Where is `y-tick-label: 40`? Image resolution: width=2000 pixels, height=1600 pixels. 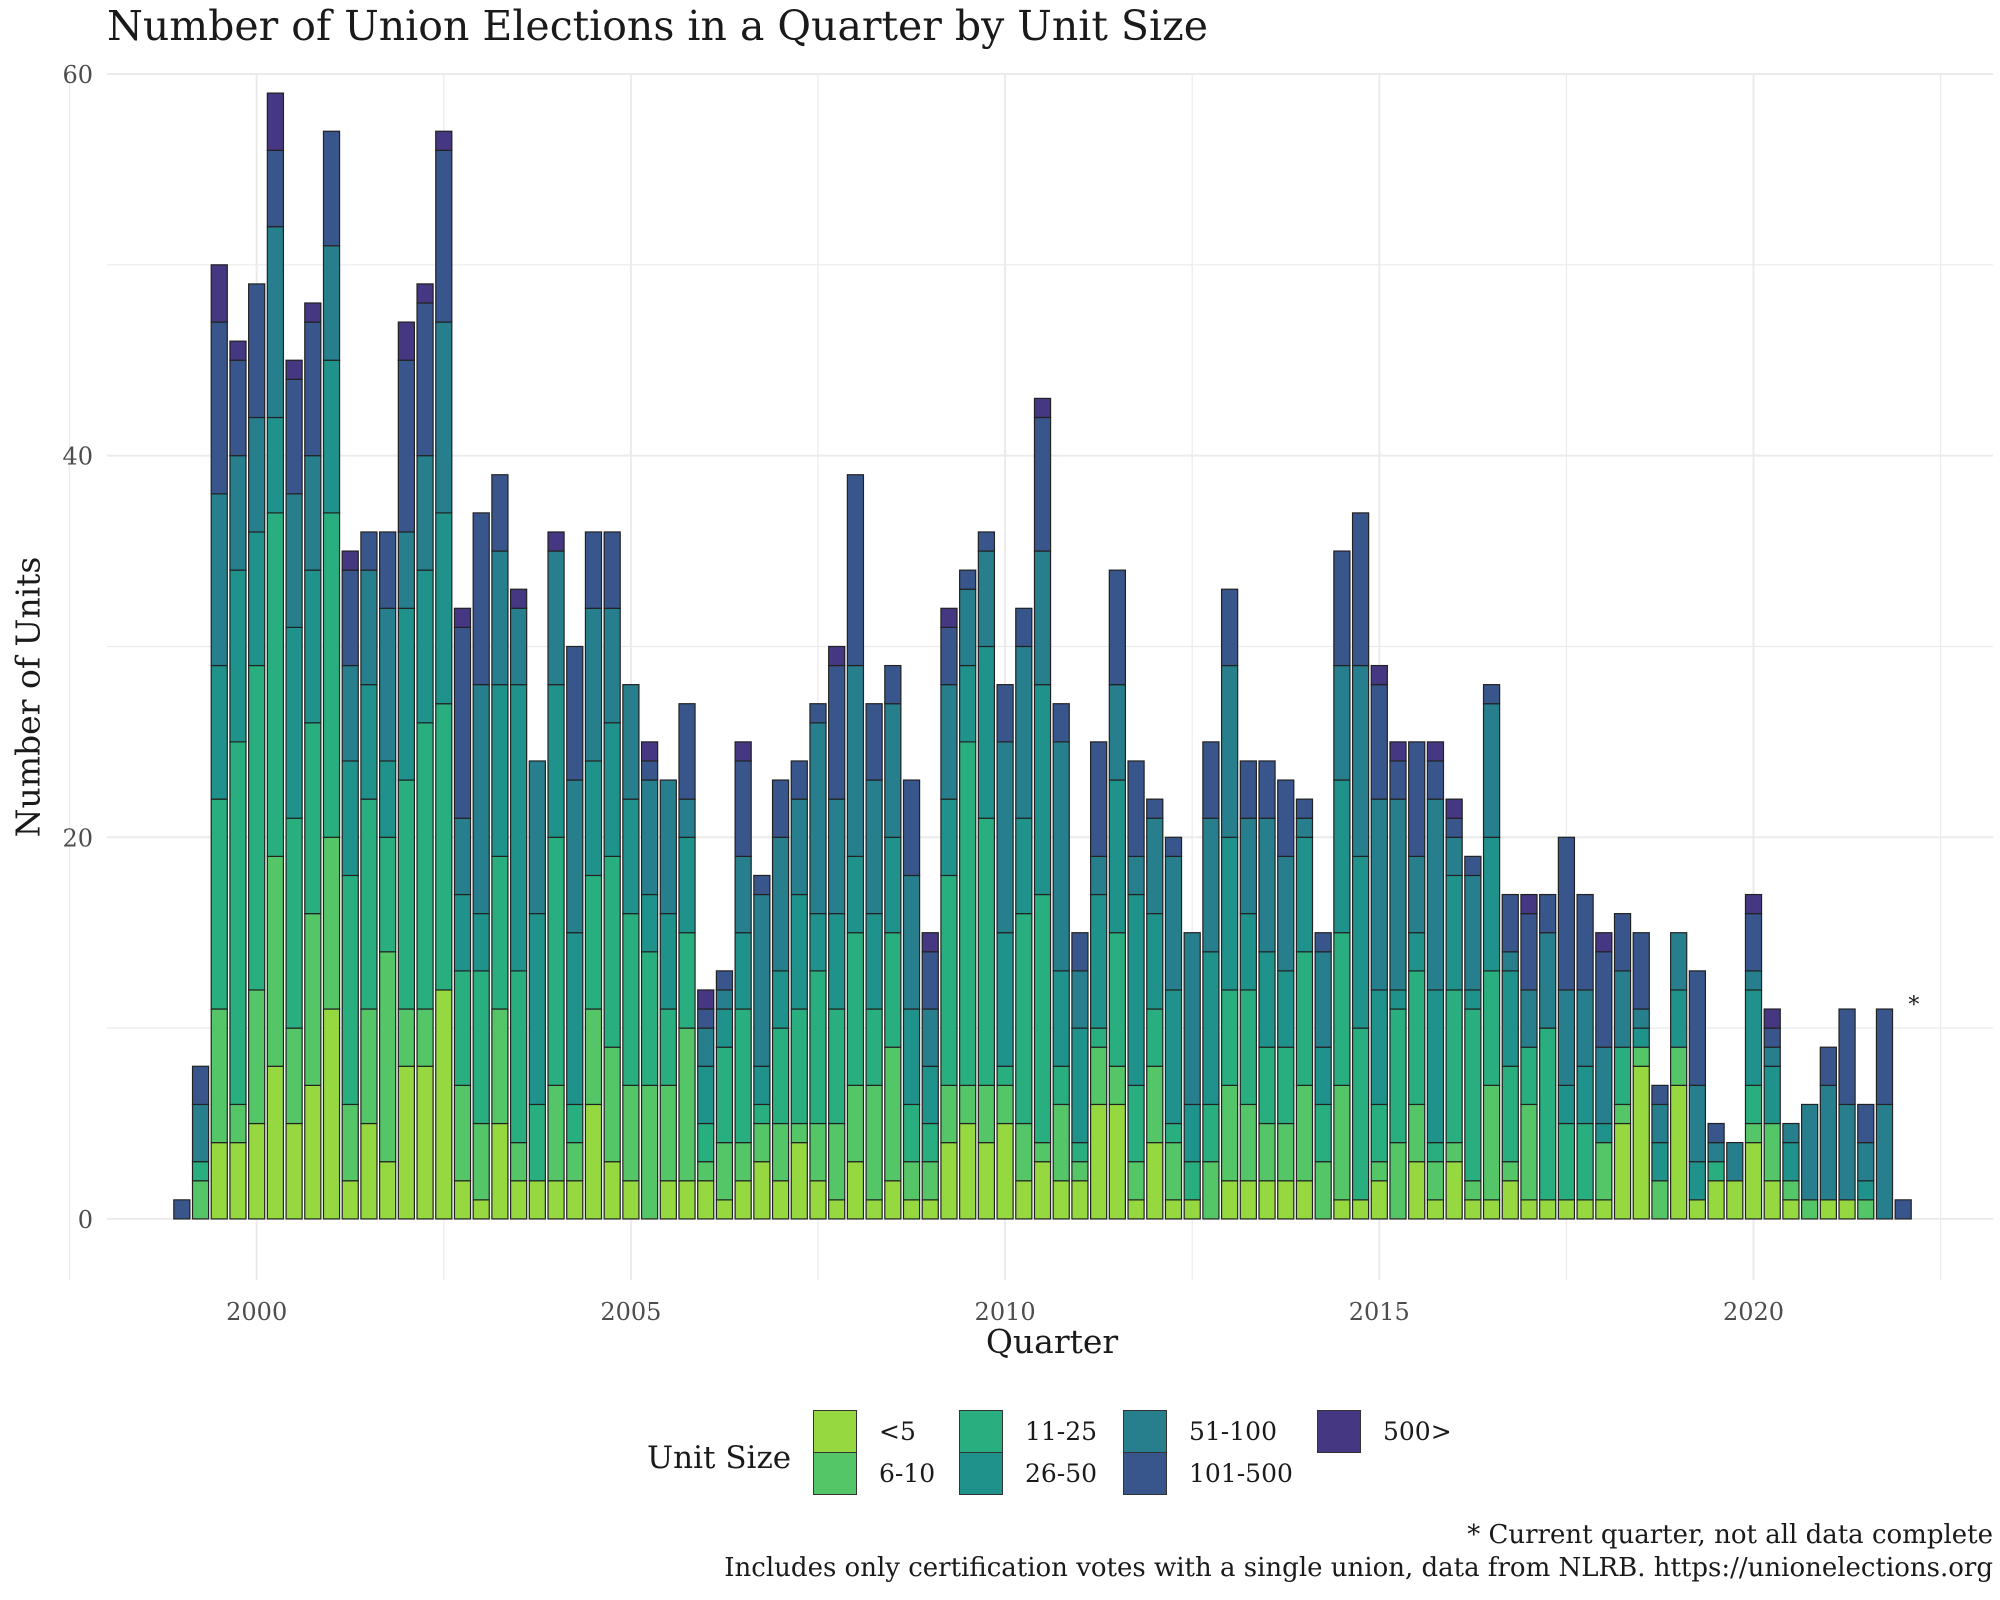
y-tick-label: 40 is located at coordinates (77, 457).